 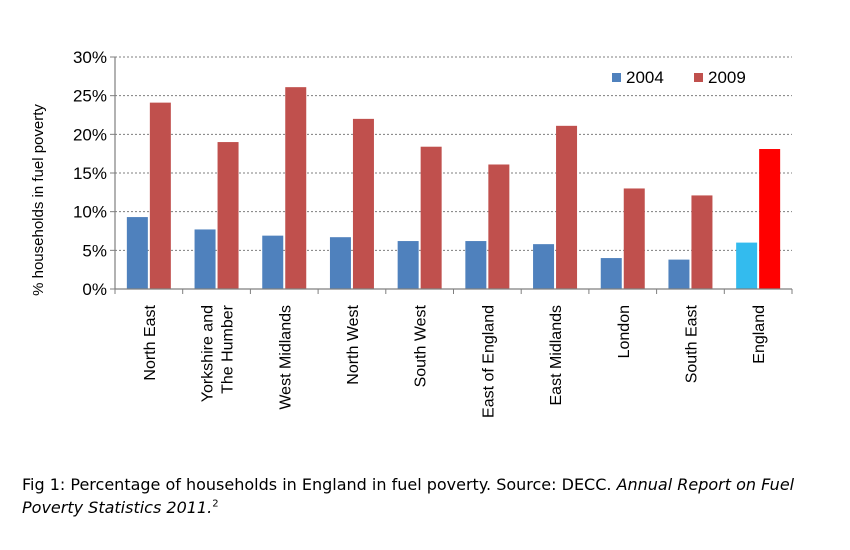 I want to click on y-axis-label: % households in fuel poverty, so click(x=38, y=200).